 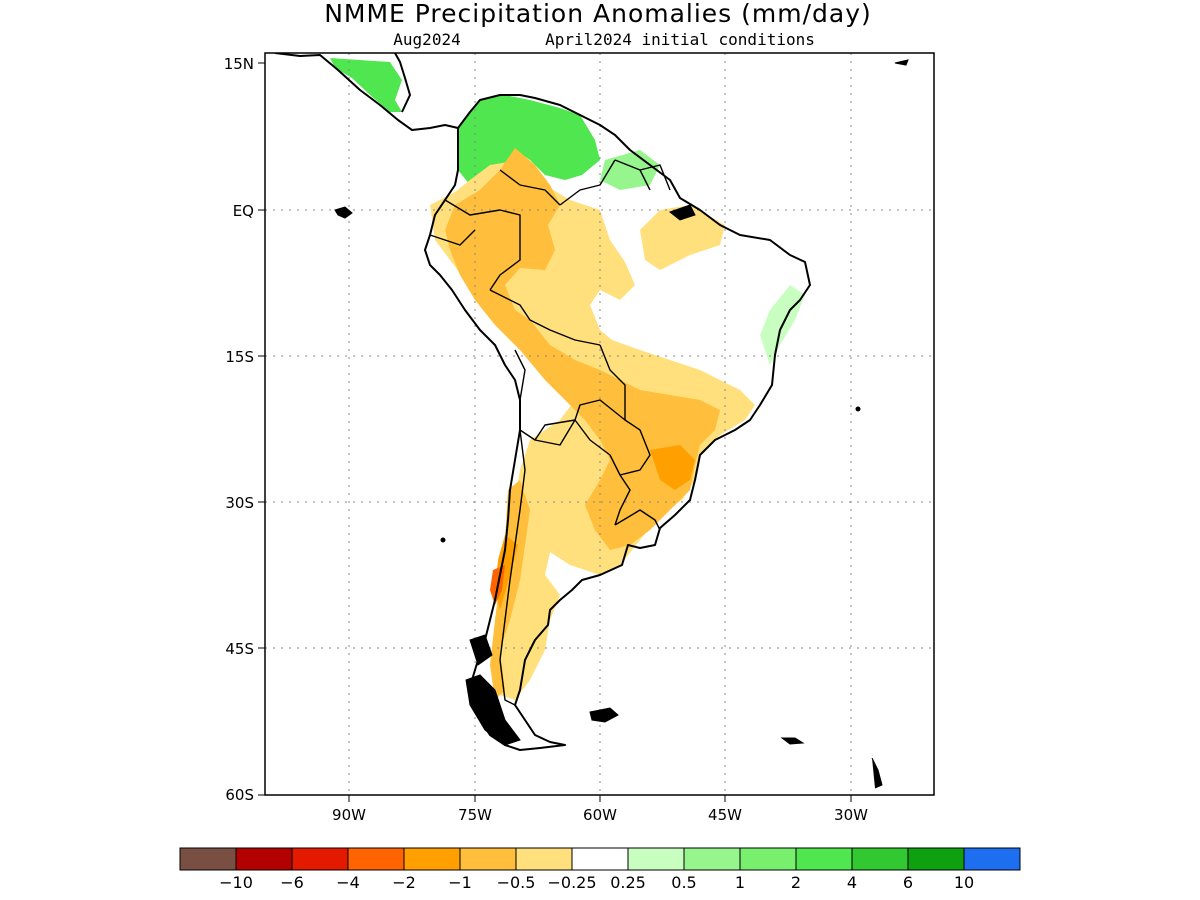 What do you see at coordinates (600, 815) in the screenshot?
I see `lon-tick-label: 60W` at bounding box center [600, 815].